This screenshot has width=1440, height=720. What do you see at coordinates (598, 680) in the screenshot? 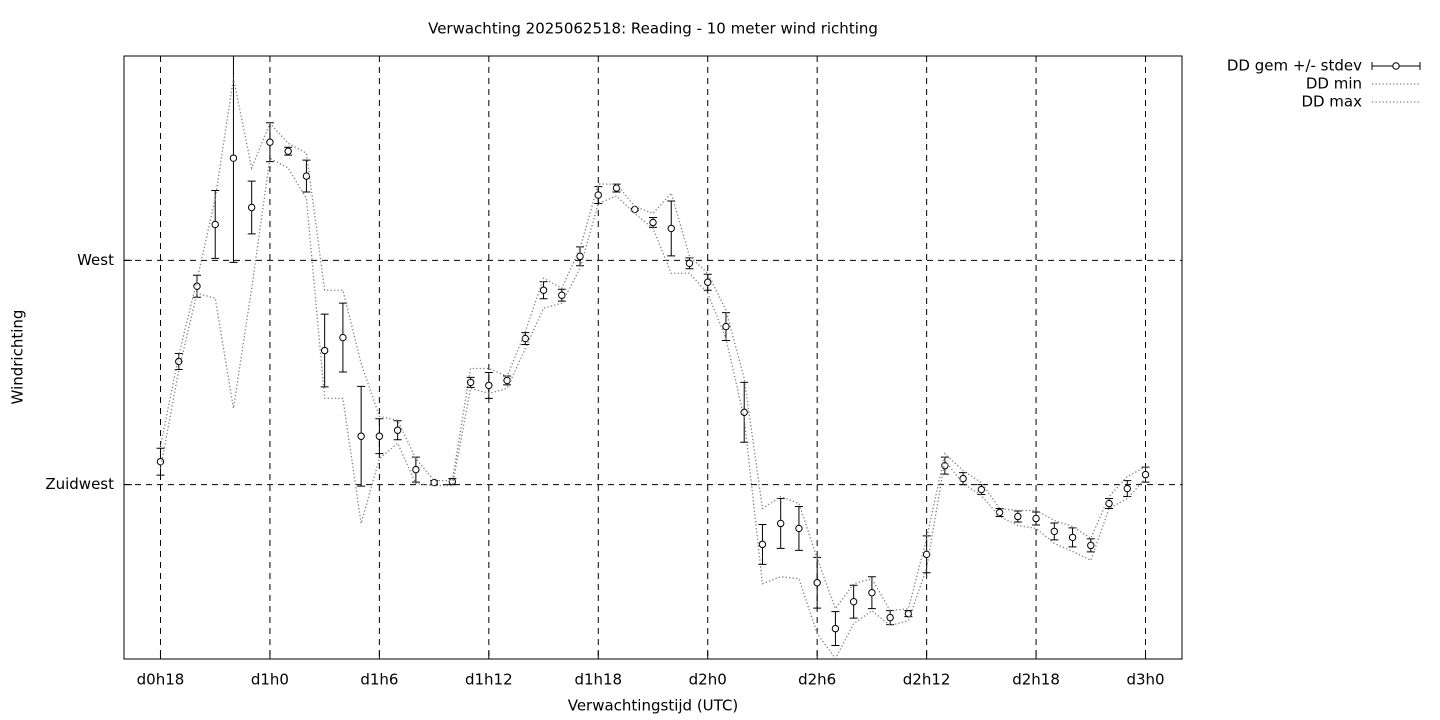
I see `x-tick-label: d1h18` at bounding box center [598, 680].